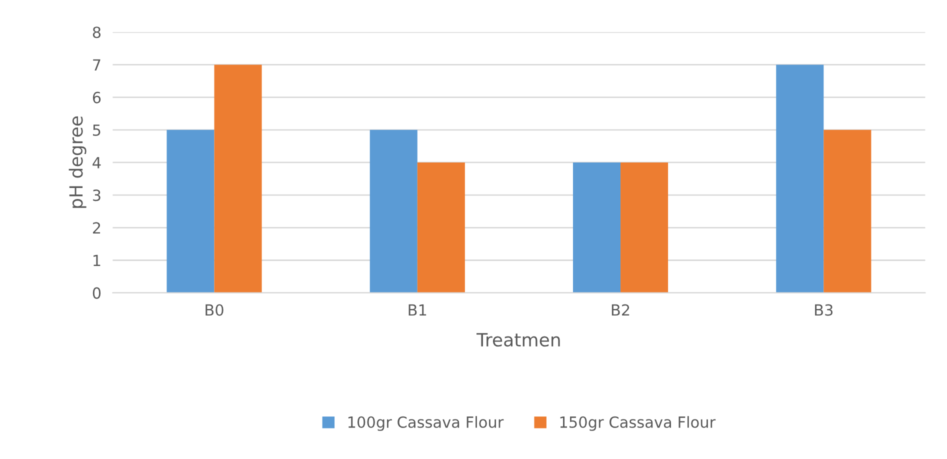 The image size is (947, 459). I want to click on y-tick-label: 4, so click(96, 162).